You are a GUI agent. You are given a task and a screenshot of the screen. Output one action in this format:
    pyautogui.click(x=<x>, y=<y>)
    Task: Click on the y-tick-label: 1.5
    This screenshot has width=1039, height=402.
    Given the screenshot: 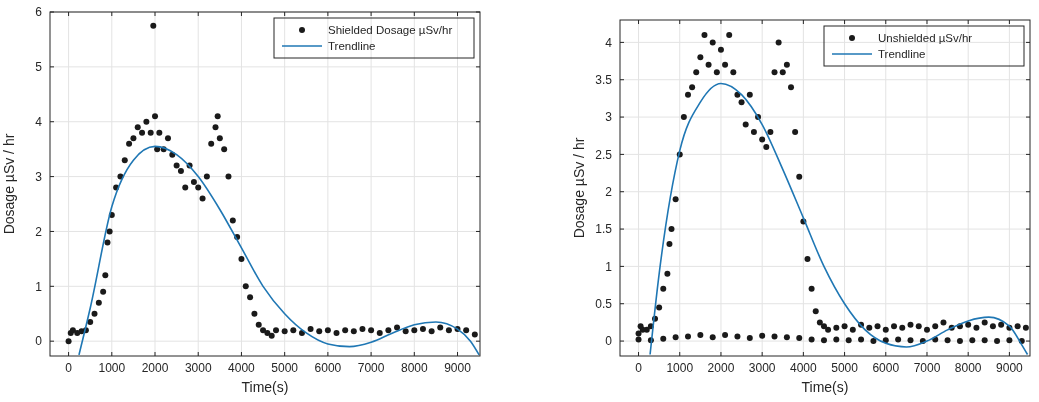 What is the action you would take?
    pyautogui.click(x=604, y=229)
    